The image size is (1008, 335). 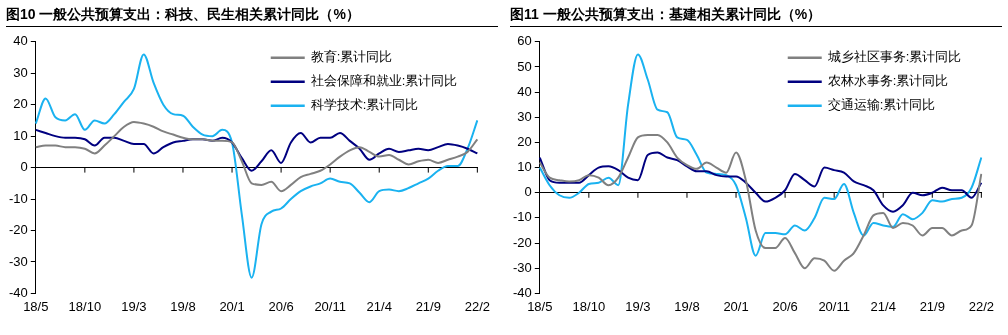 What do you see at coordinates (524, 66) in the screenshot?
I see `y-tick-label: 50` at bounding box center [524, 66].